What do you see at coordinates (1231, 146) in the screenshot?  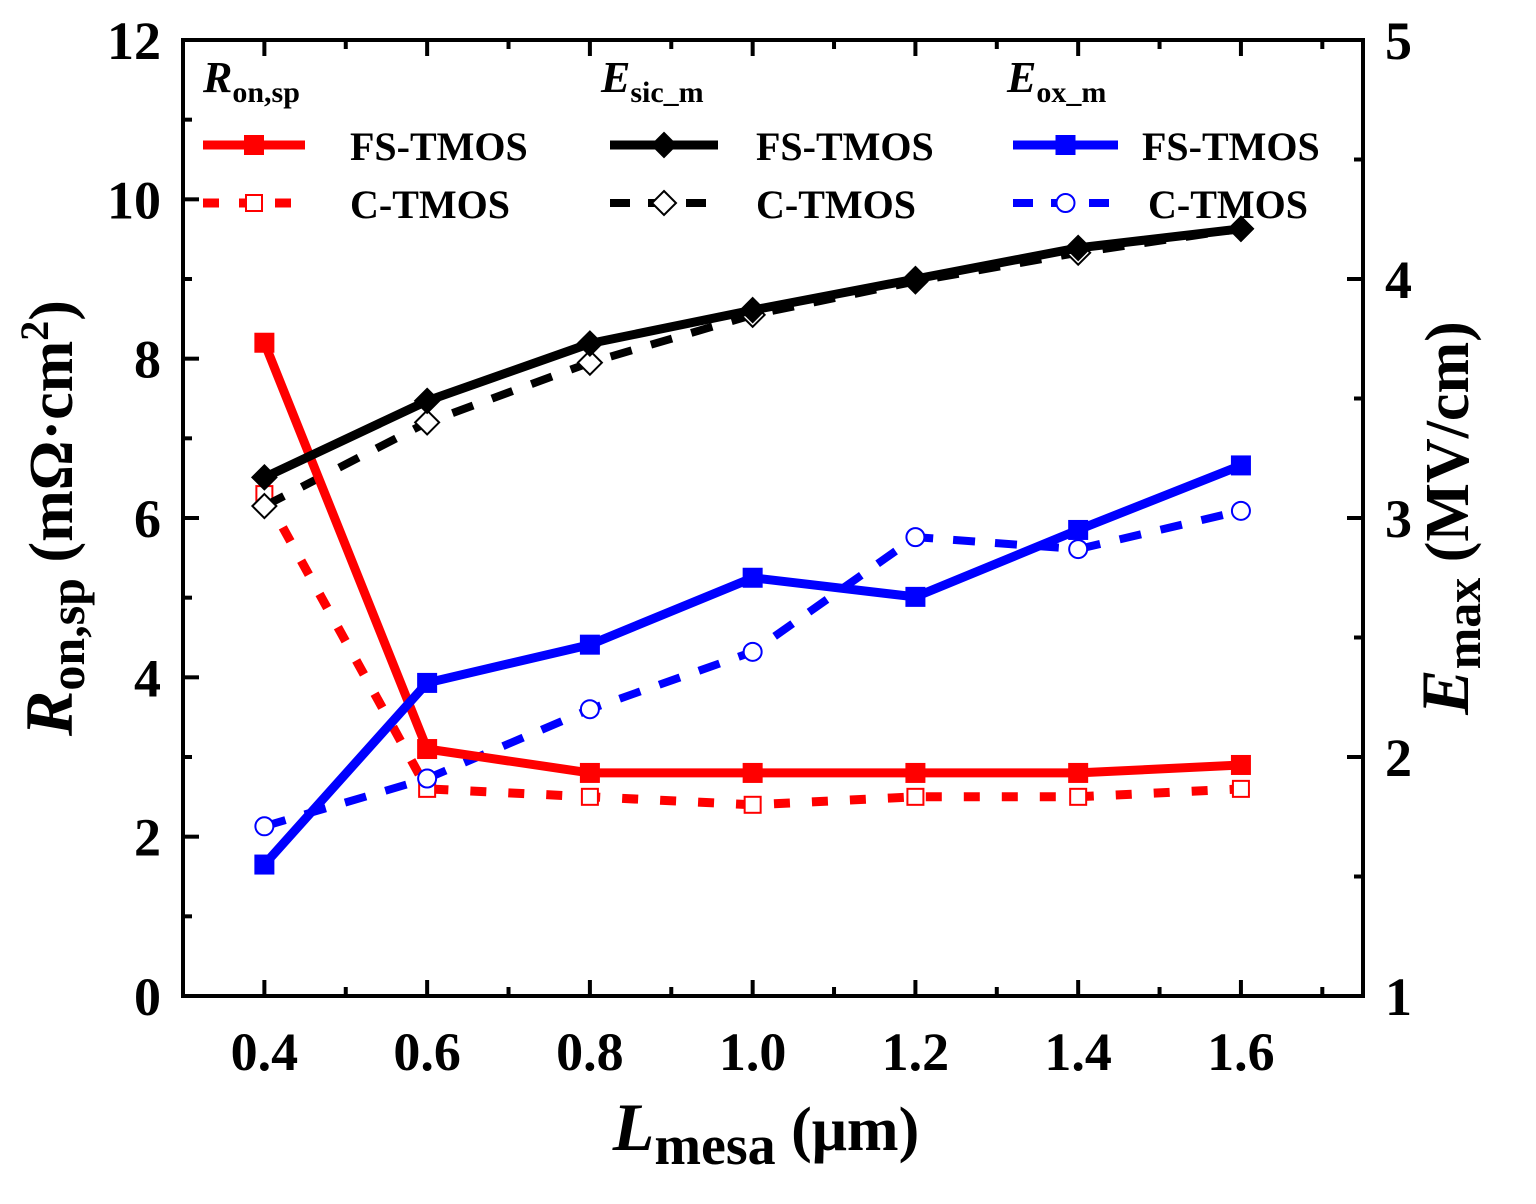 I see `legend-label-eox-fs: FS-TMOS` at bounding box center [1231, 146].